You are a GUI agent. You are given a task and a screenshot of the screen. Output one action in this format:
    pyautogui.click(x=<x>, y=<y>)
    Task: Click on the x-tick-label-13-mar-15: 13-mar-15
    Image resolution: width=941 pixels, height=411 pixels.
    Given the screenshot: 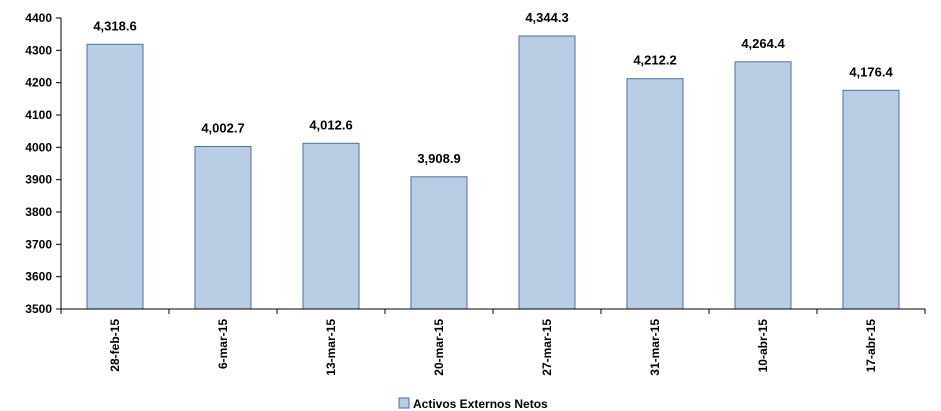 What is the action you would take?
    pyautogui.click(x=331, y=347)
    